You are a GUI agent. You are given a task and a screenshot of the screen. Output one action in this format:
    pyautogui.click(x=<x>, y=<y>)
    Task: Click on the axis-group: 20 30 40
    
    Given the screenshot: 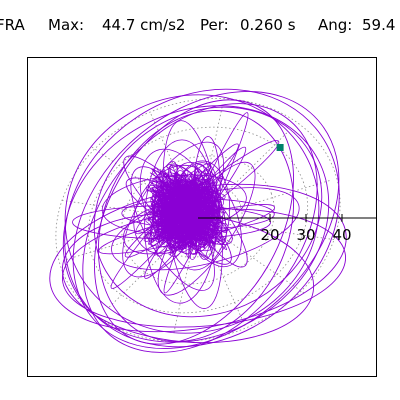 What is the action you would take?
    pyautogui.click(x=287, y=229)
    